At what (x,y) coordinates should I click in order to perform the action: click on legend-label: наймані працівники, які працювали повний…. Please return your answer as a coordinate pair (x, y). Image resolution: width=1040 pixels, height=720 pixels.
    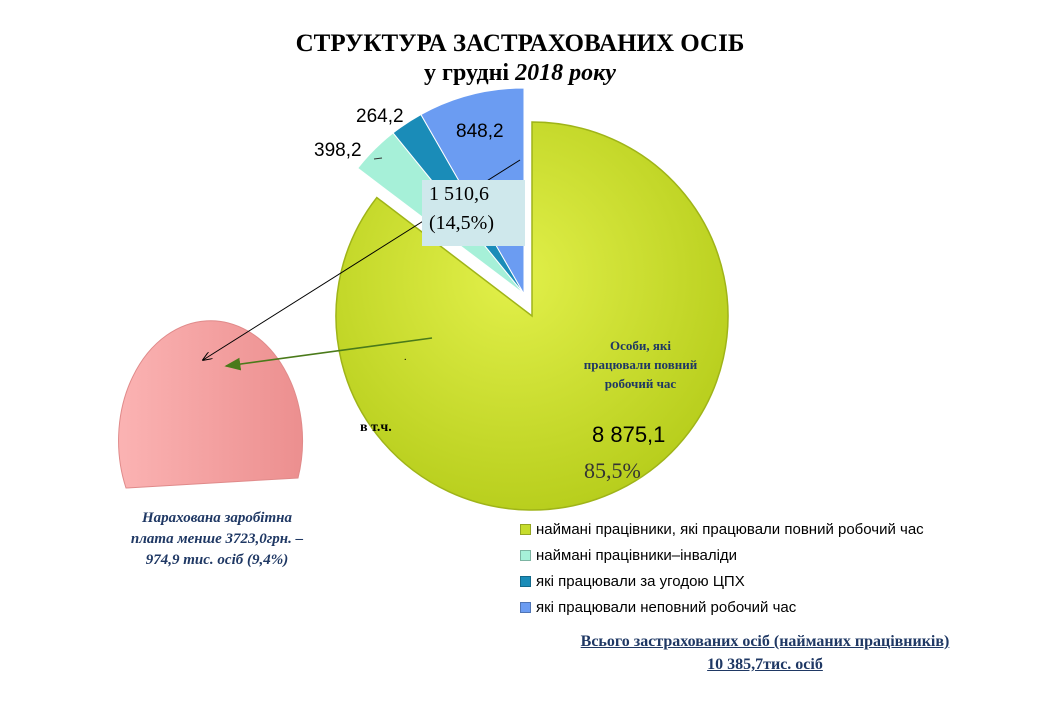
    Looking at the image, I should click on (730, 529).